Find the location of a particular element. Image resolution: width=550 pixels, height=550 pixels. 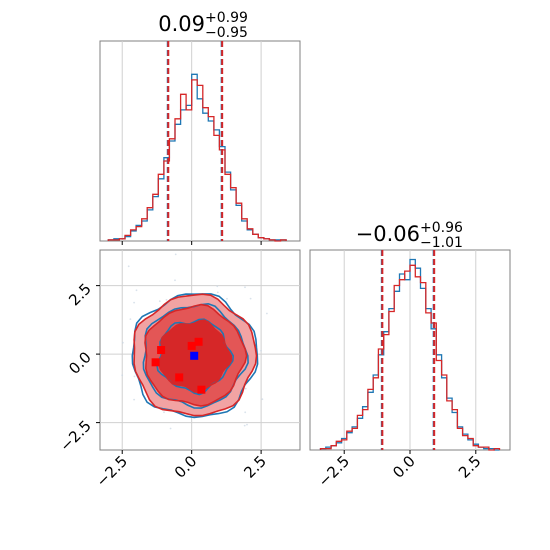

title-marginal-y-value: −0.06 is located at coordinates (388, 234).